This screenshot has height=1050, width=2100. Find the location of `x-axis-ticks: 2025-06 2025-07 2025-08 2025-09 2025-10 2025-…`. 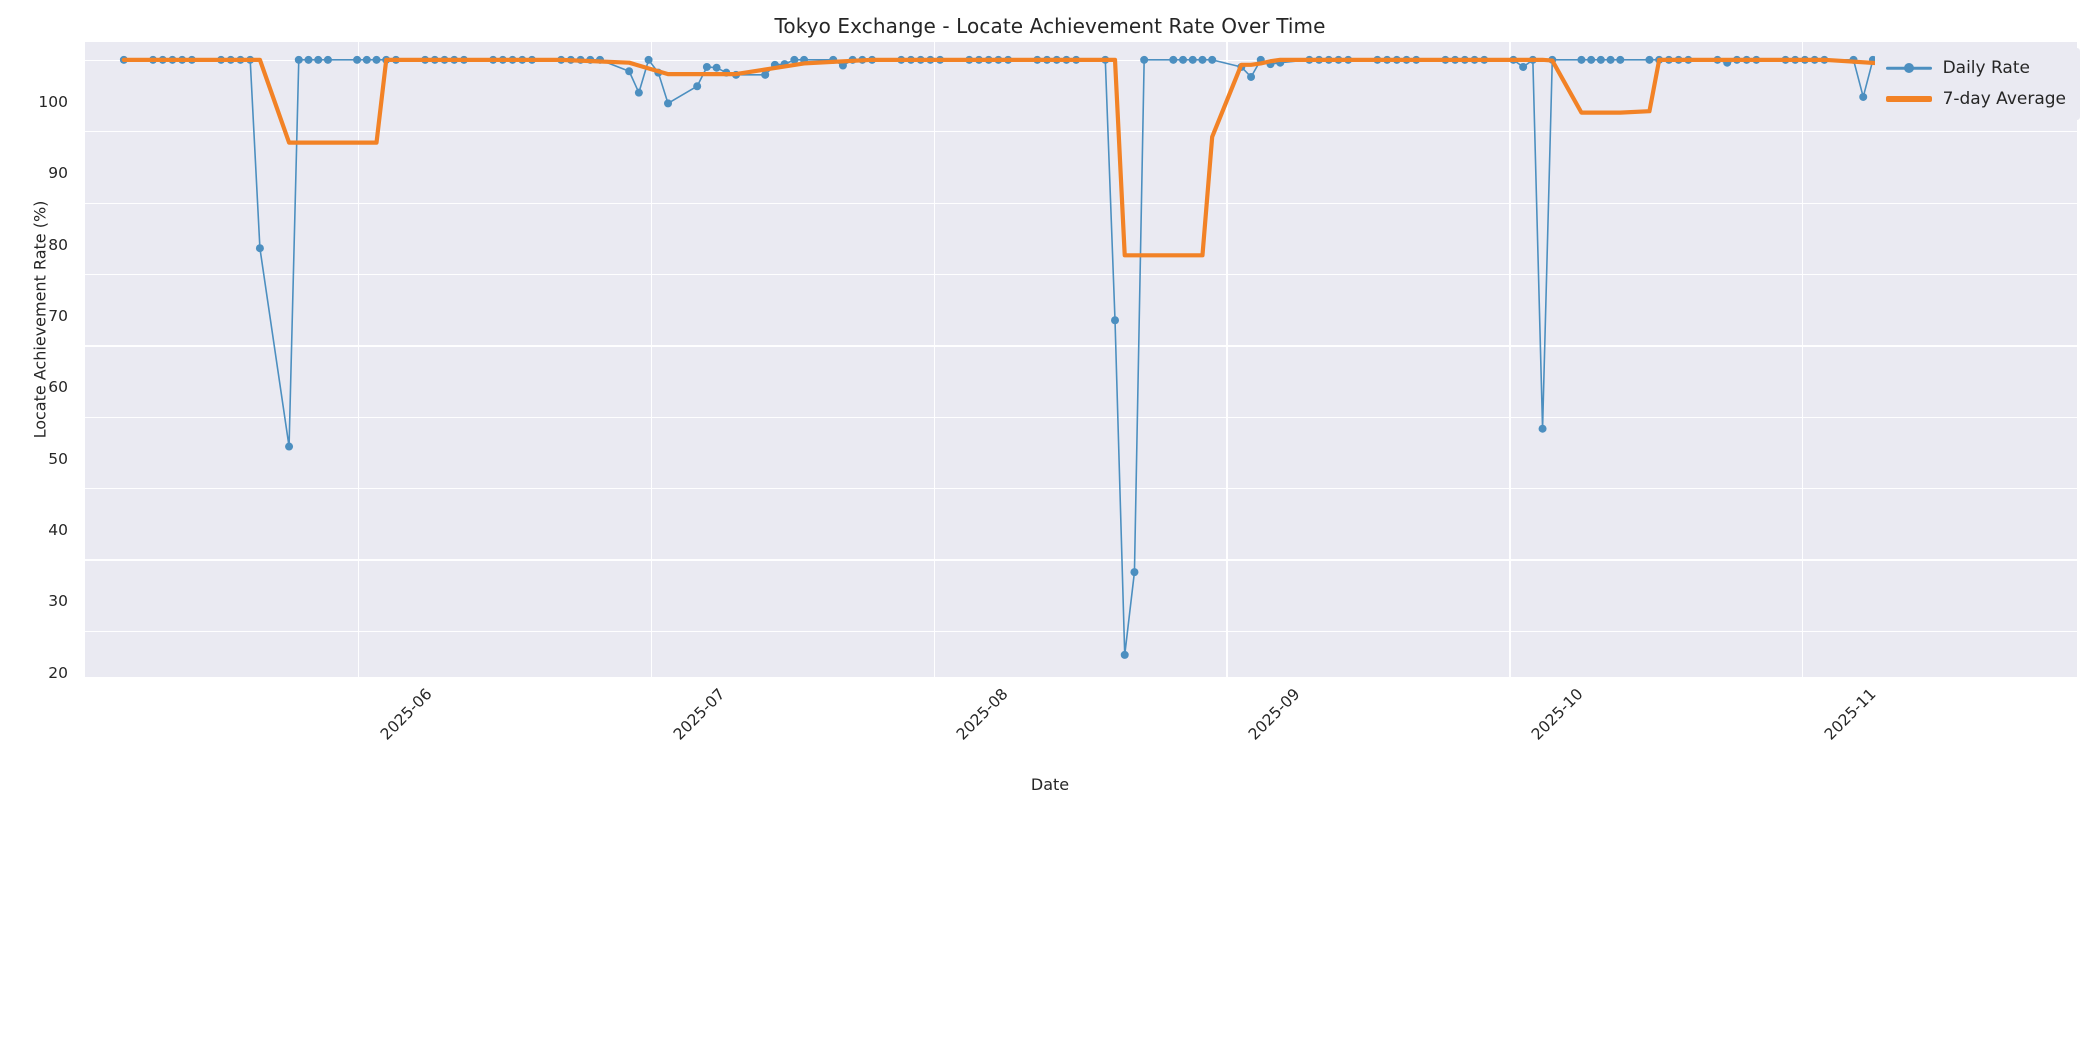

x-axis-ticks: 2025-06 2025-07 2025-08 2025-09 2025-10 2025-… is located at coordinates (1081, 732).